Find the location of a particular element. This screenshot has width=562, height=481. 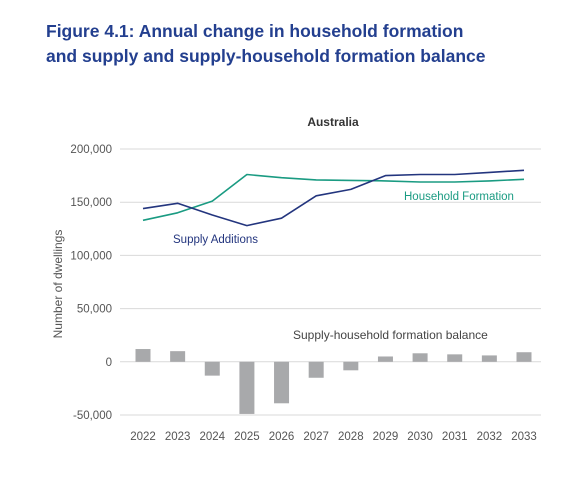

y-tick-label: 50,000 is located at coordinates (94, 310).